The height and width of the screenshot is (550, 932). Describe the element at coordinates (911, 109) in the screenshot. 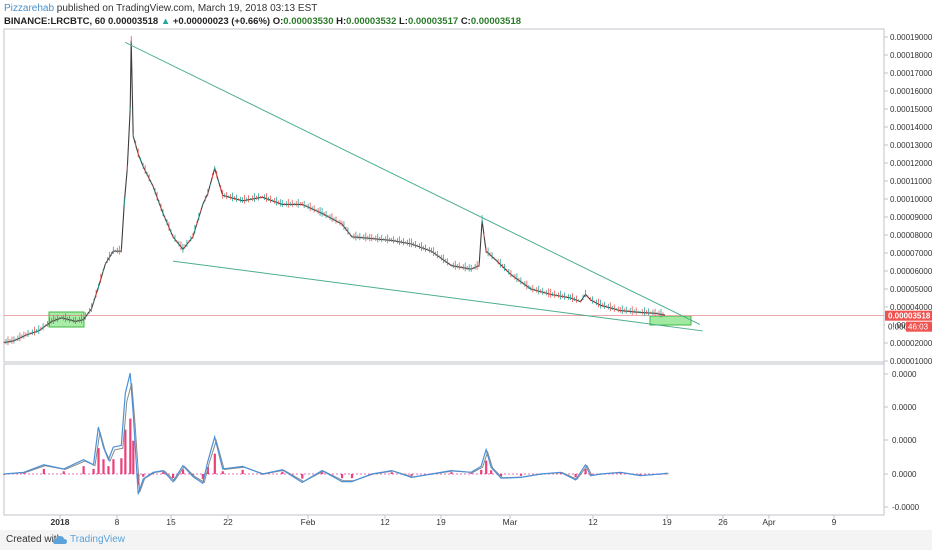

I see `price-tick-label: 0.00015000` at that location.